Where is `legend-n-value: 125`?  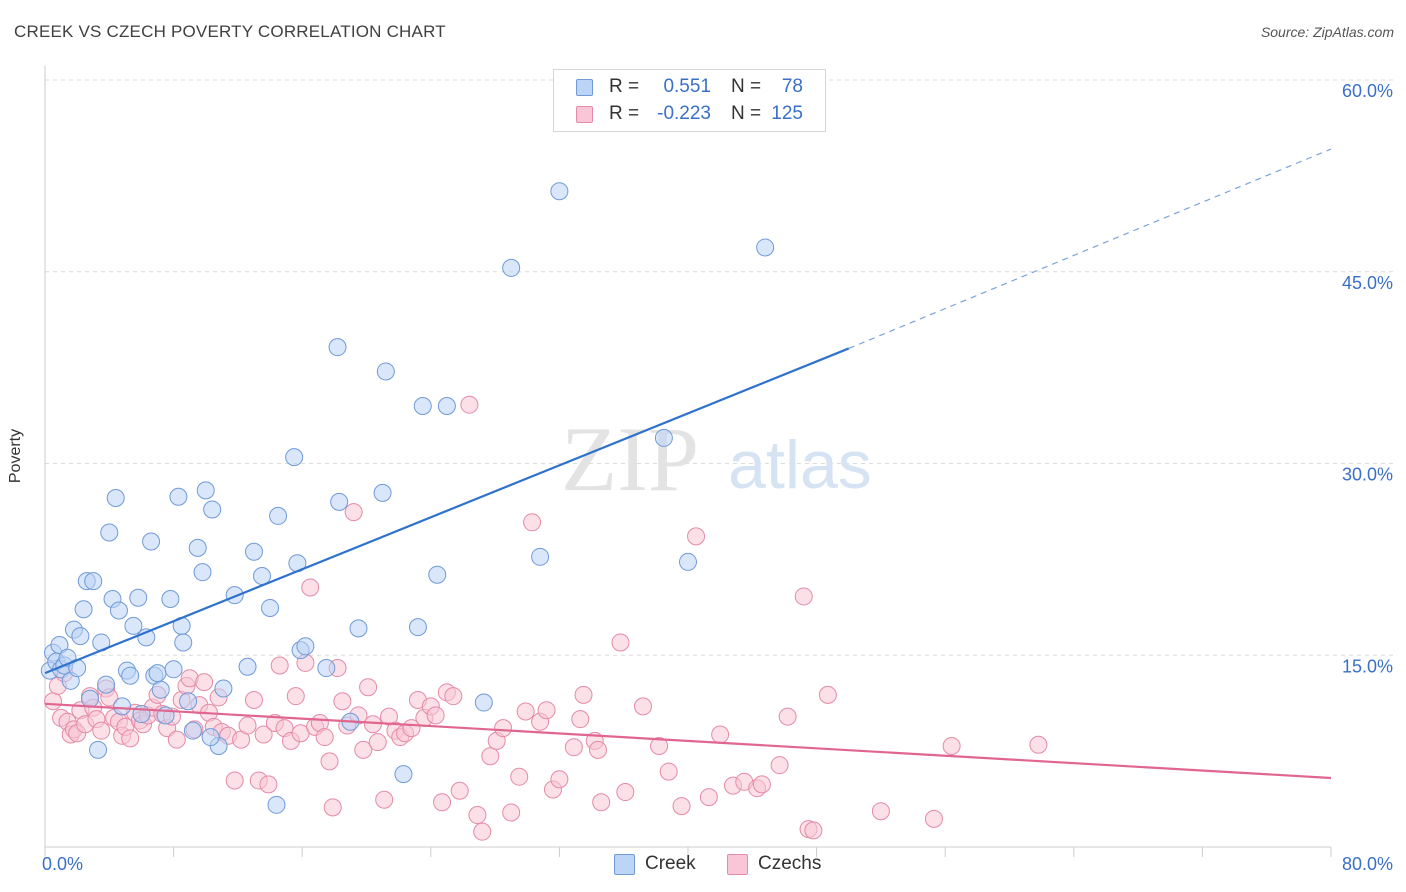
legend-n-value: 125 is located at coordinates (787, 113).